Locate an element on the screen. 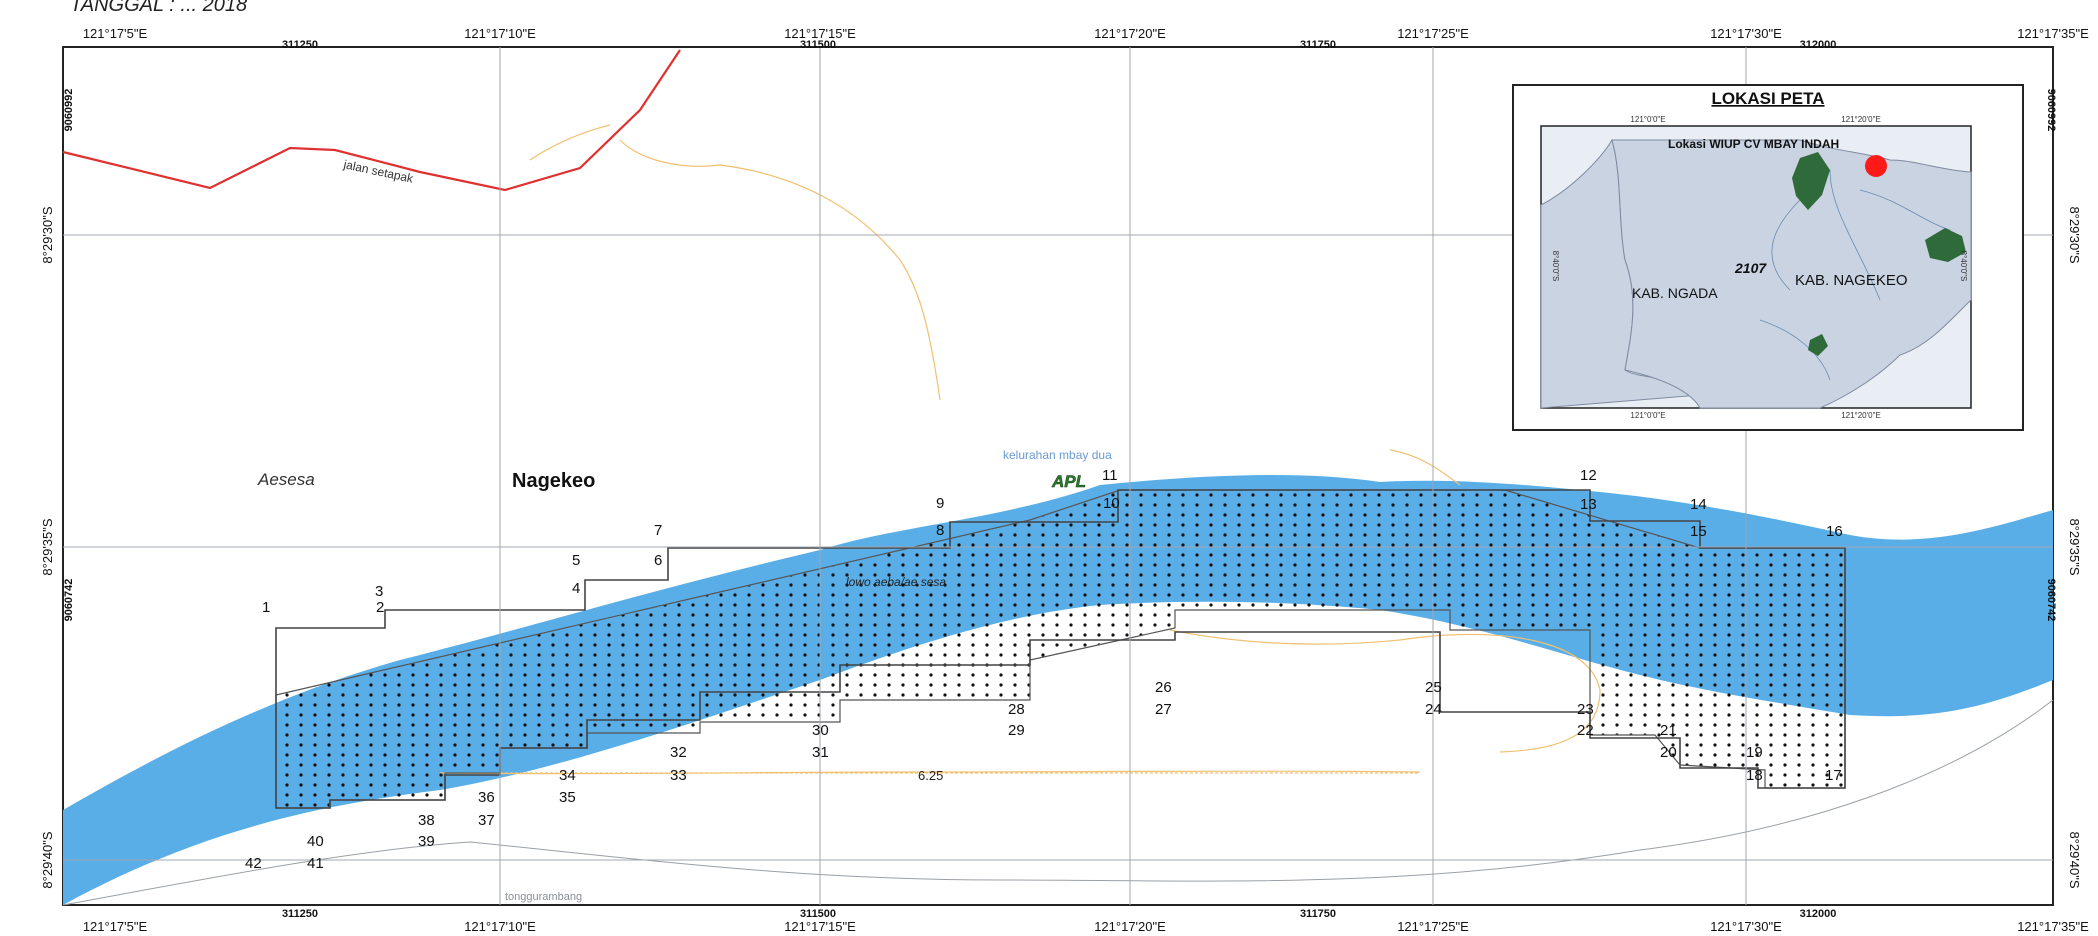 Image resolution: width=2098 pixels, height=936 pixels. vertex-label-23: 23 is located at coordinates (1585, 709).